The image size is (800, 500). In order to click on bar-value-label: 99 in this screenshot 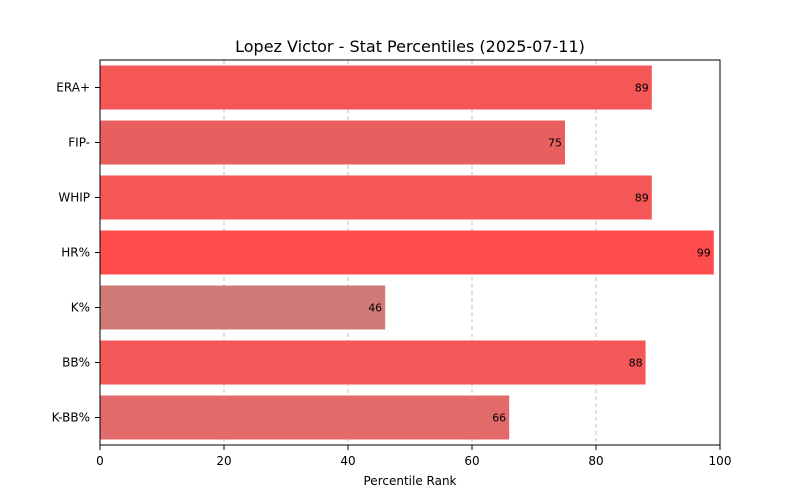, I will do `click(704, 253)`.